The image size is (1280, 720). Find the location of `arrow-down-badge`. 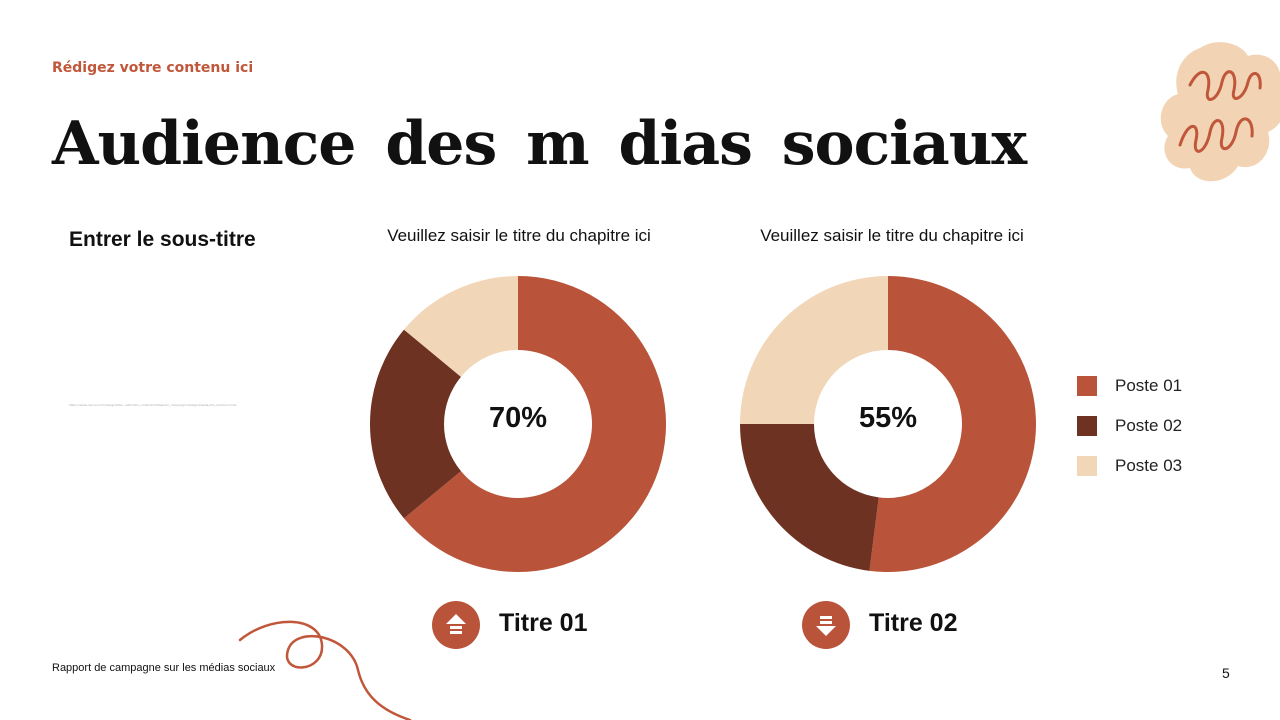

arrow-down-badge is located at coordinates (826, 625).